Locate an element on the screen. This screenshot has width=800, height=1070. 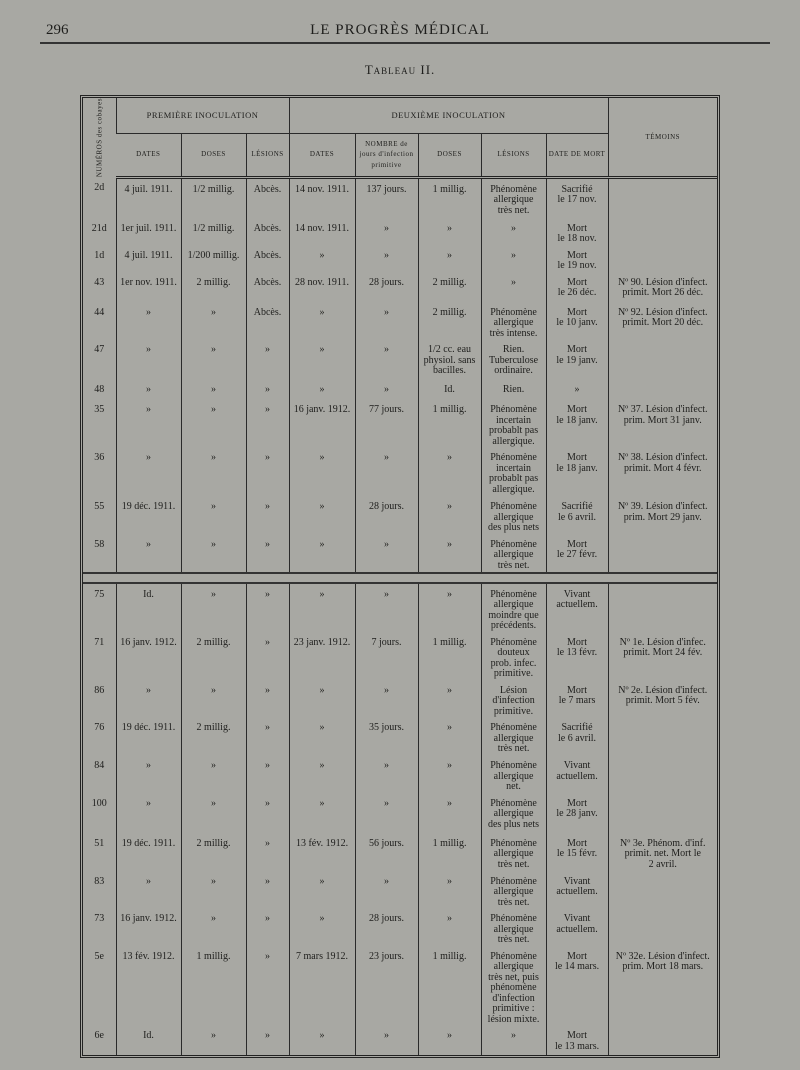
table-cell: 56 jours. is located at coordinates (386, 851).